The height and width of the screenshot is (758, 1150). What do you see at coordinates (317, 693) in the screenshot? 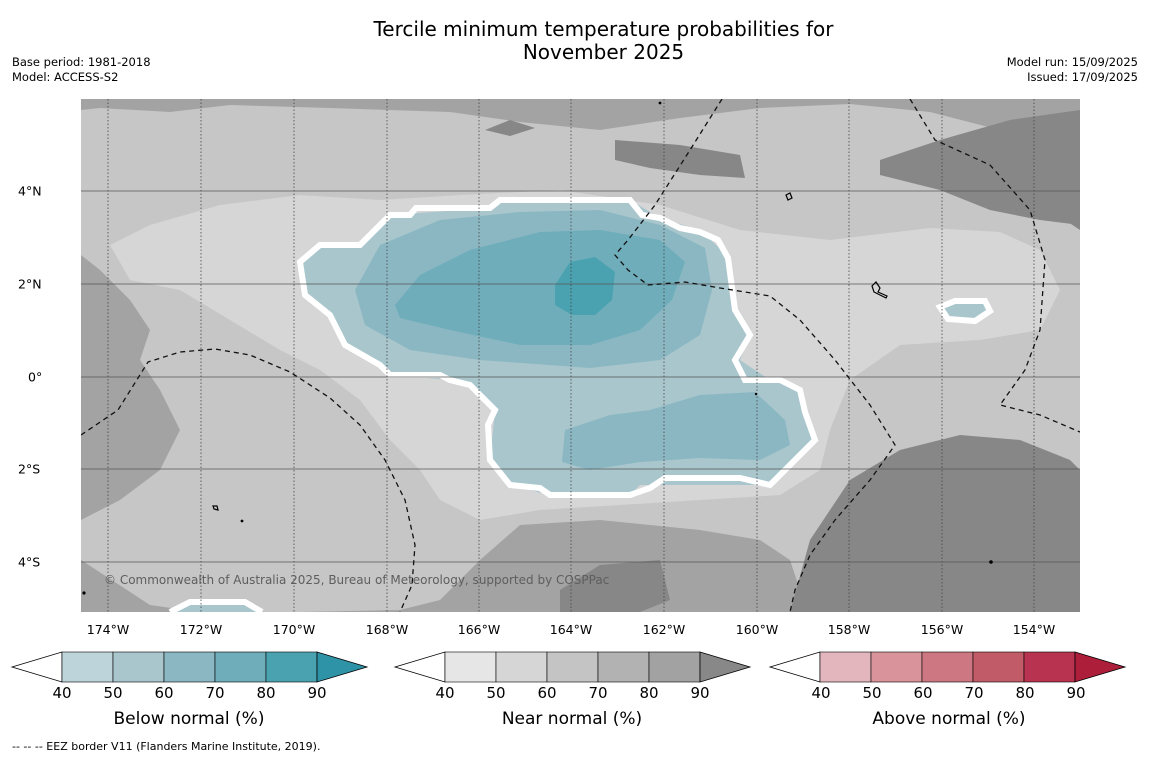
I see `colorbar-below-tick: 90` at bounding box center [317, 693].